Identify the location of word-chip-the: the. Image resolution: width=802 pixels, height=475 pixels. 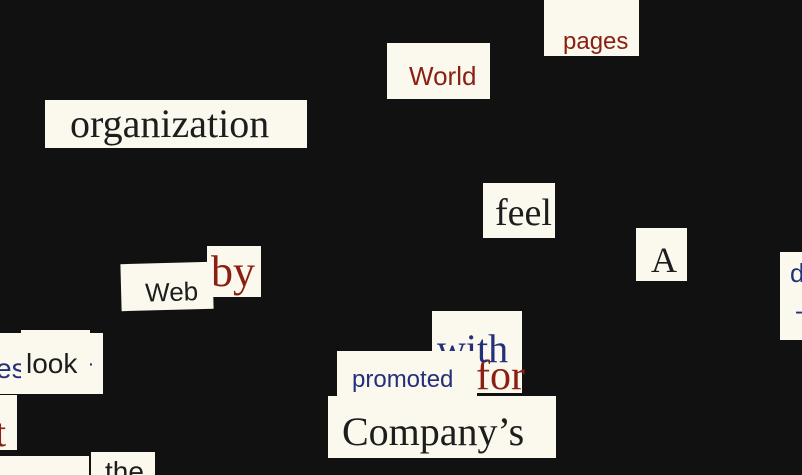
(123, 463).